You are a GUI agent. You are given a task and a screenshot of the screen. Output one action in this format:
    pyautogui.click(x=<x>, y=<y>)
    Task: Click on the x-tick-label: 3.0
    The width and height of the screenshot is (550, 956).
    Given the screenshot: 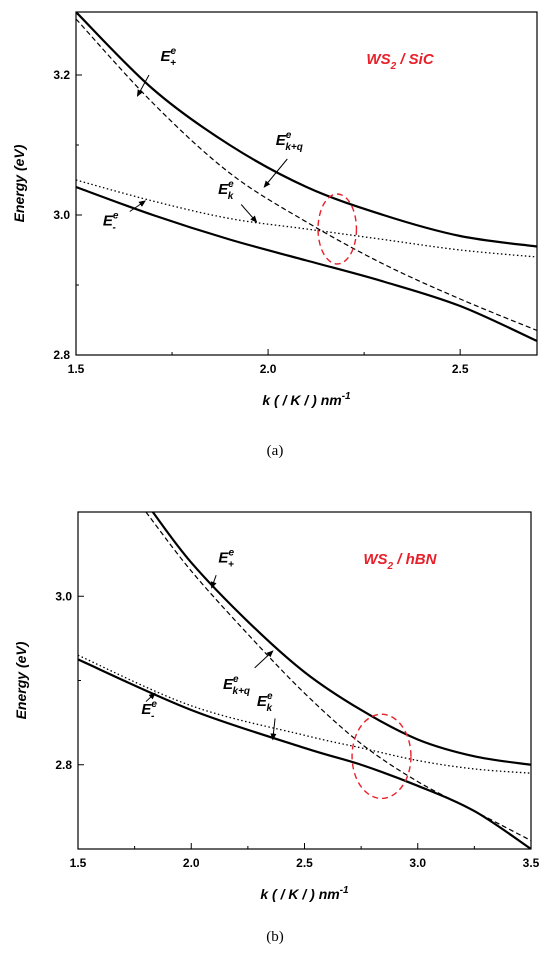 What is the action you would take?
    pyautogui.click(x=417, y=863)
    